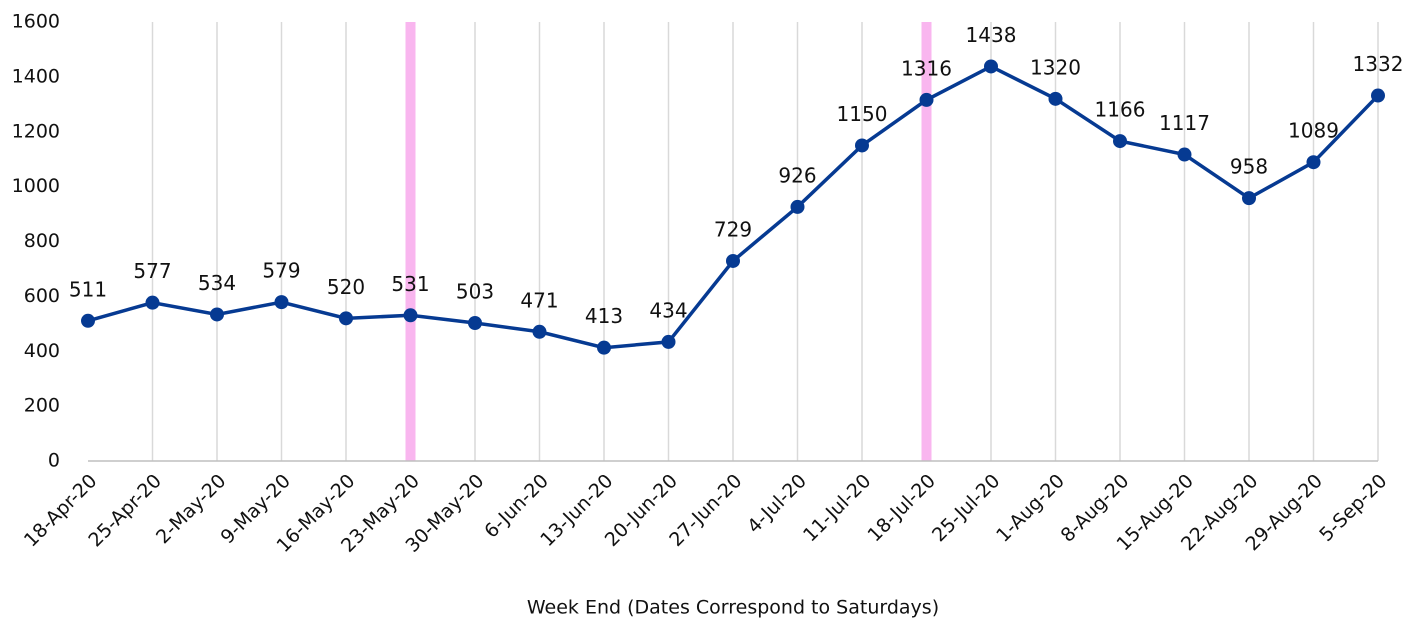 This screenshot has width=1419, height=629. Describe the element at coordinates (152, 271) in the screenshot. I see `data-label: 577` at that location.